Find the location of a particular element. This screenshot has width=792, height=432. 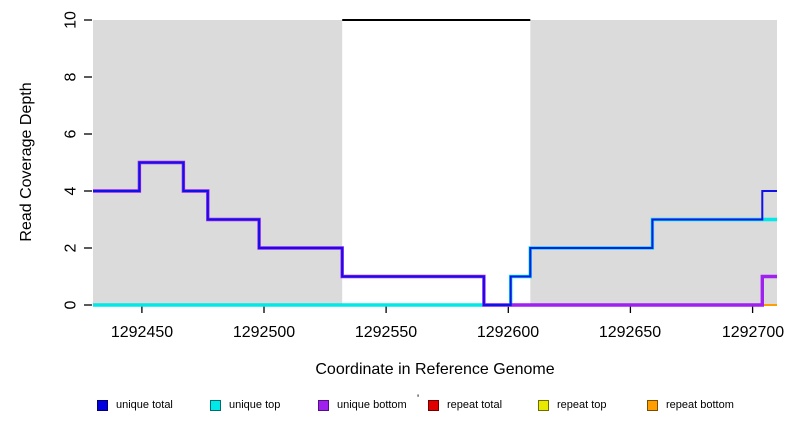

legend-item-repeat-total: repeat total is located at coordinates (465, 405).